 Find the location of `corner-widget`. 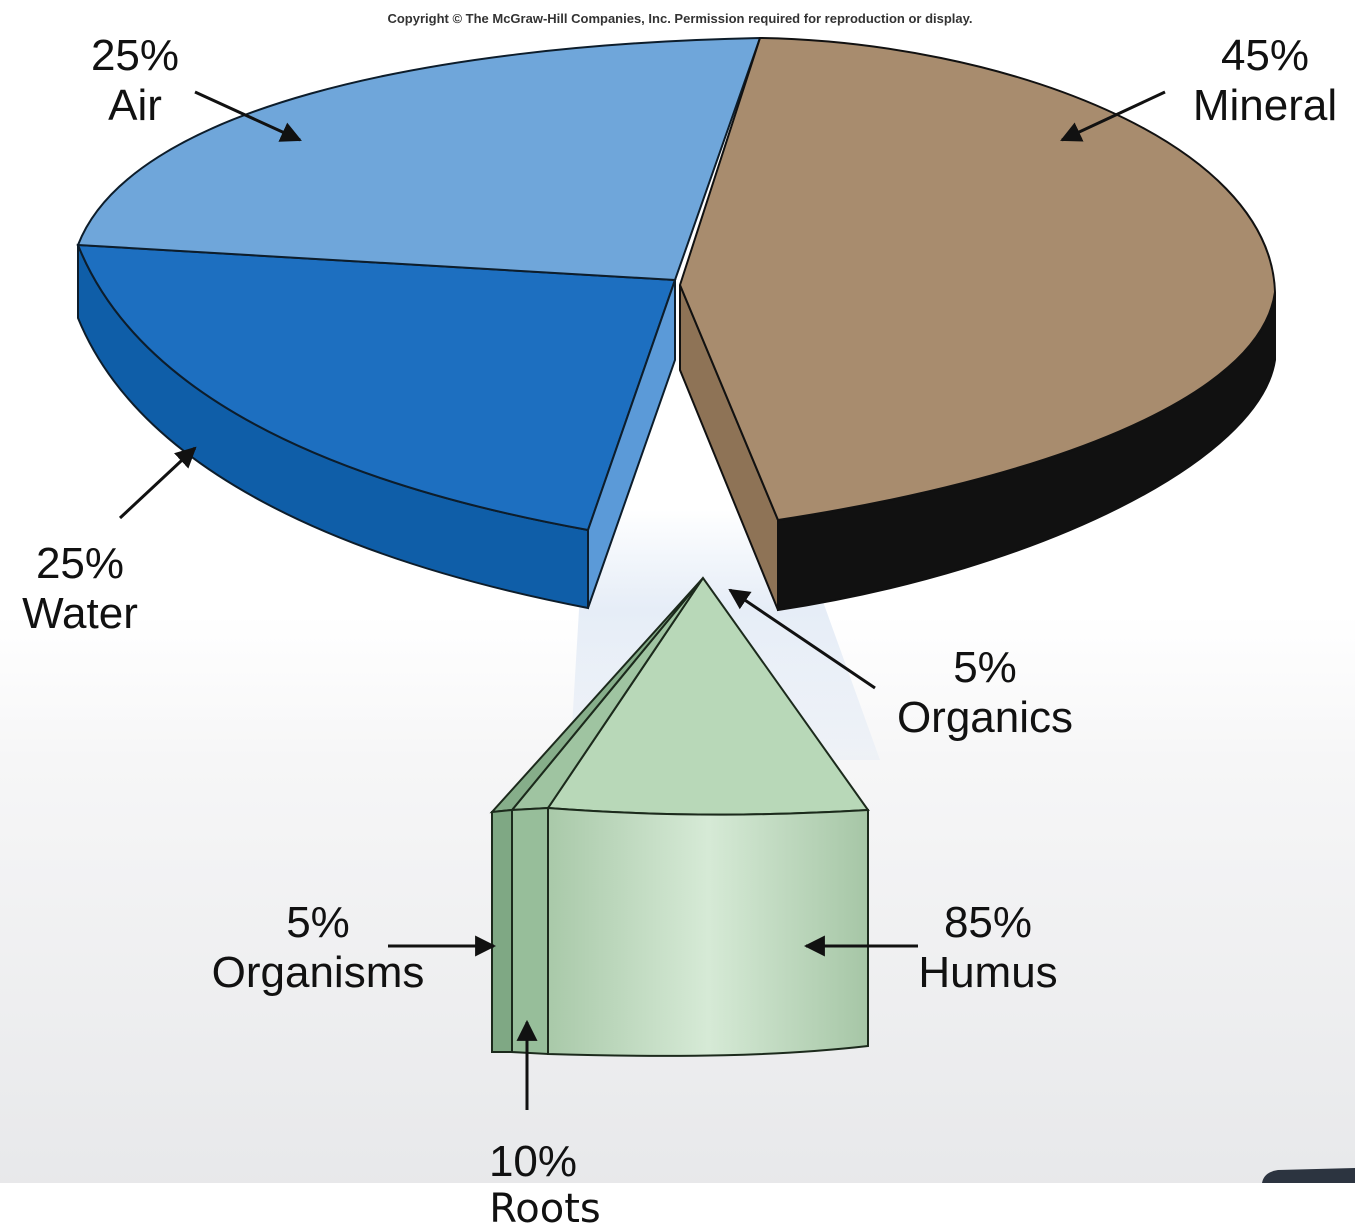

corner-widget is located at coordinates (1308, 1175).